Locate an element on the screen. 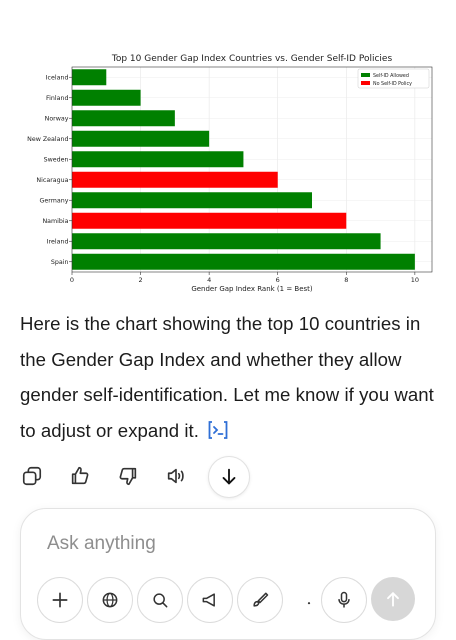 The width and height of the screenshot is (456, 640). bar-norway is located at coordinates (123, 118).